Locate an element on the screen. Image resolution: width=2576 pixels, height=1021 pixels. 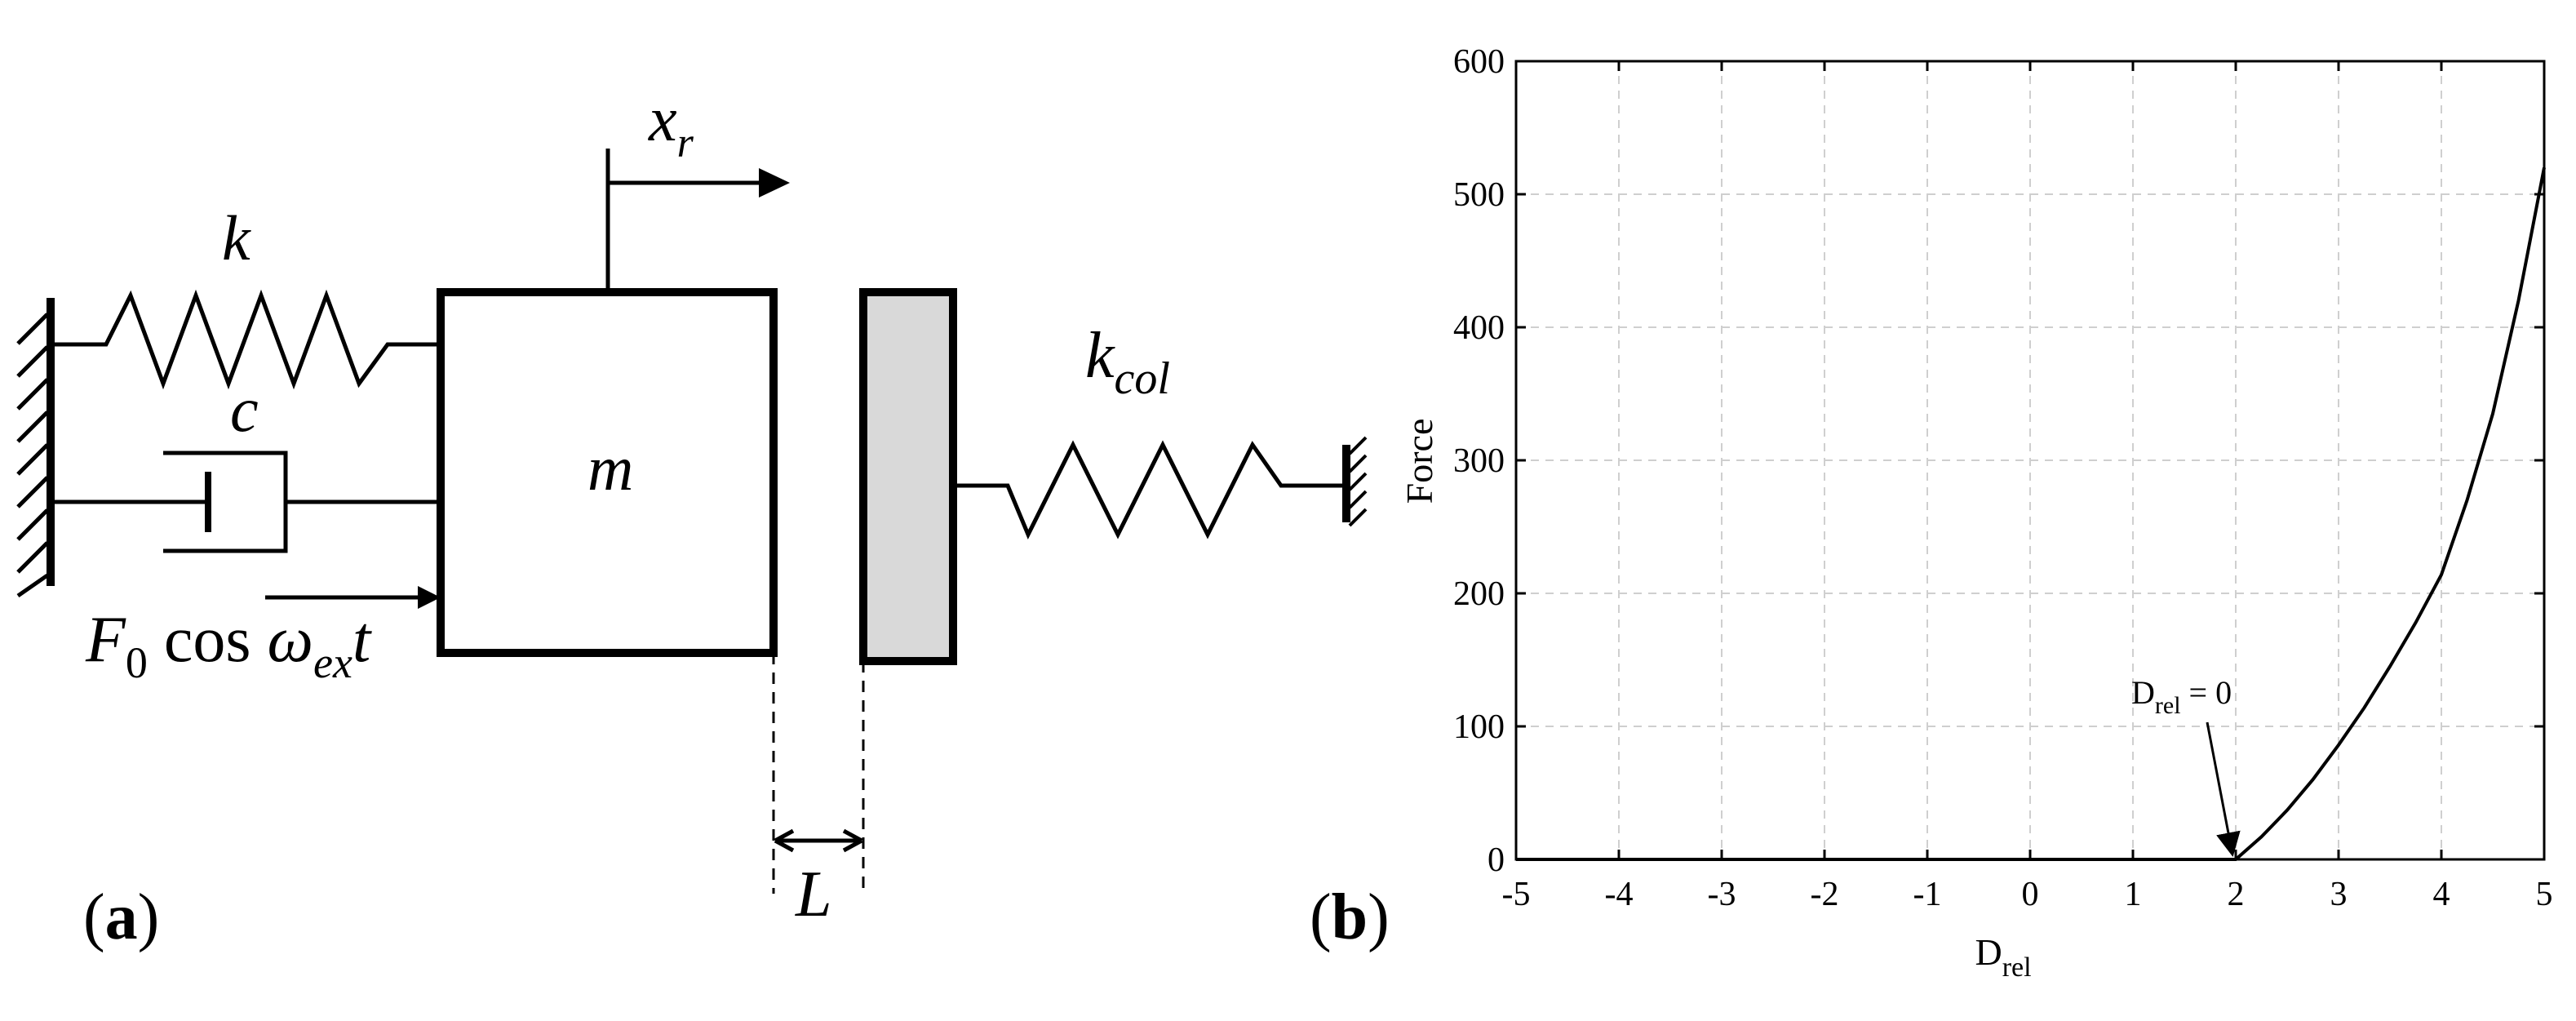
right-fixed-support is located at coordinates (1355, 481).